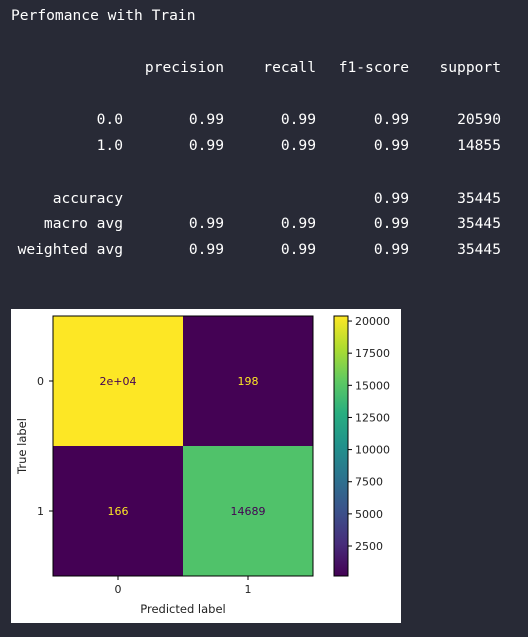  I want to click on colorbar, so click(341, 446).